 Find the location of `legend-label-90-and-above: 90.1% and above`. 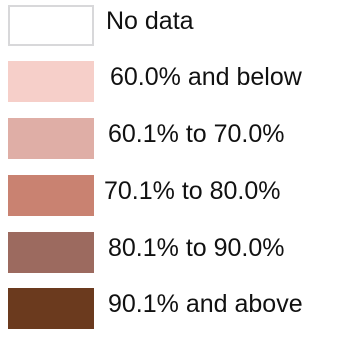

legend-label-90-and-above: 90.1% and above is located at coordinates (205, 304).